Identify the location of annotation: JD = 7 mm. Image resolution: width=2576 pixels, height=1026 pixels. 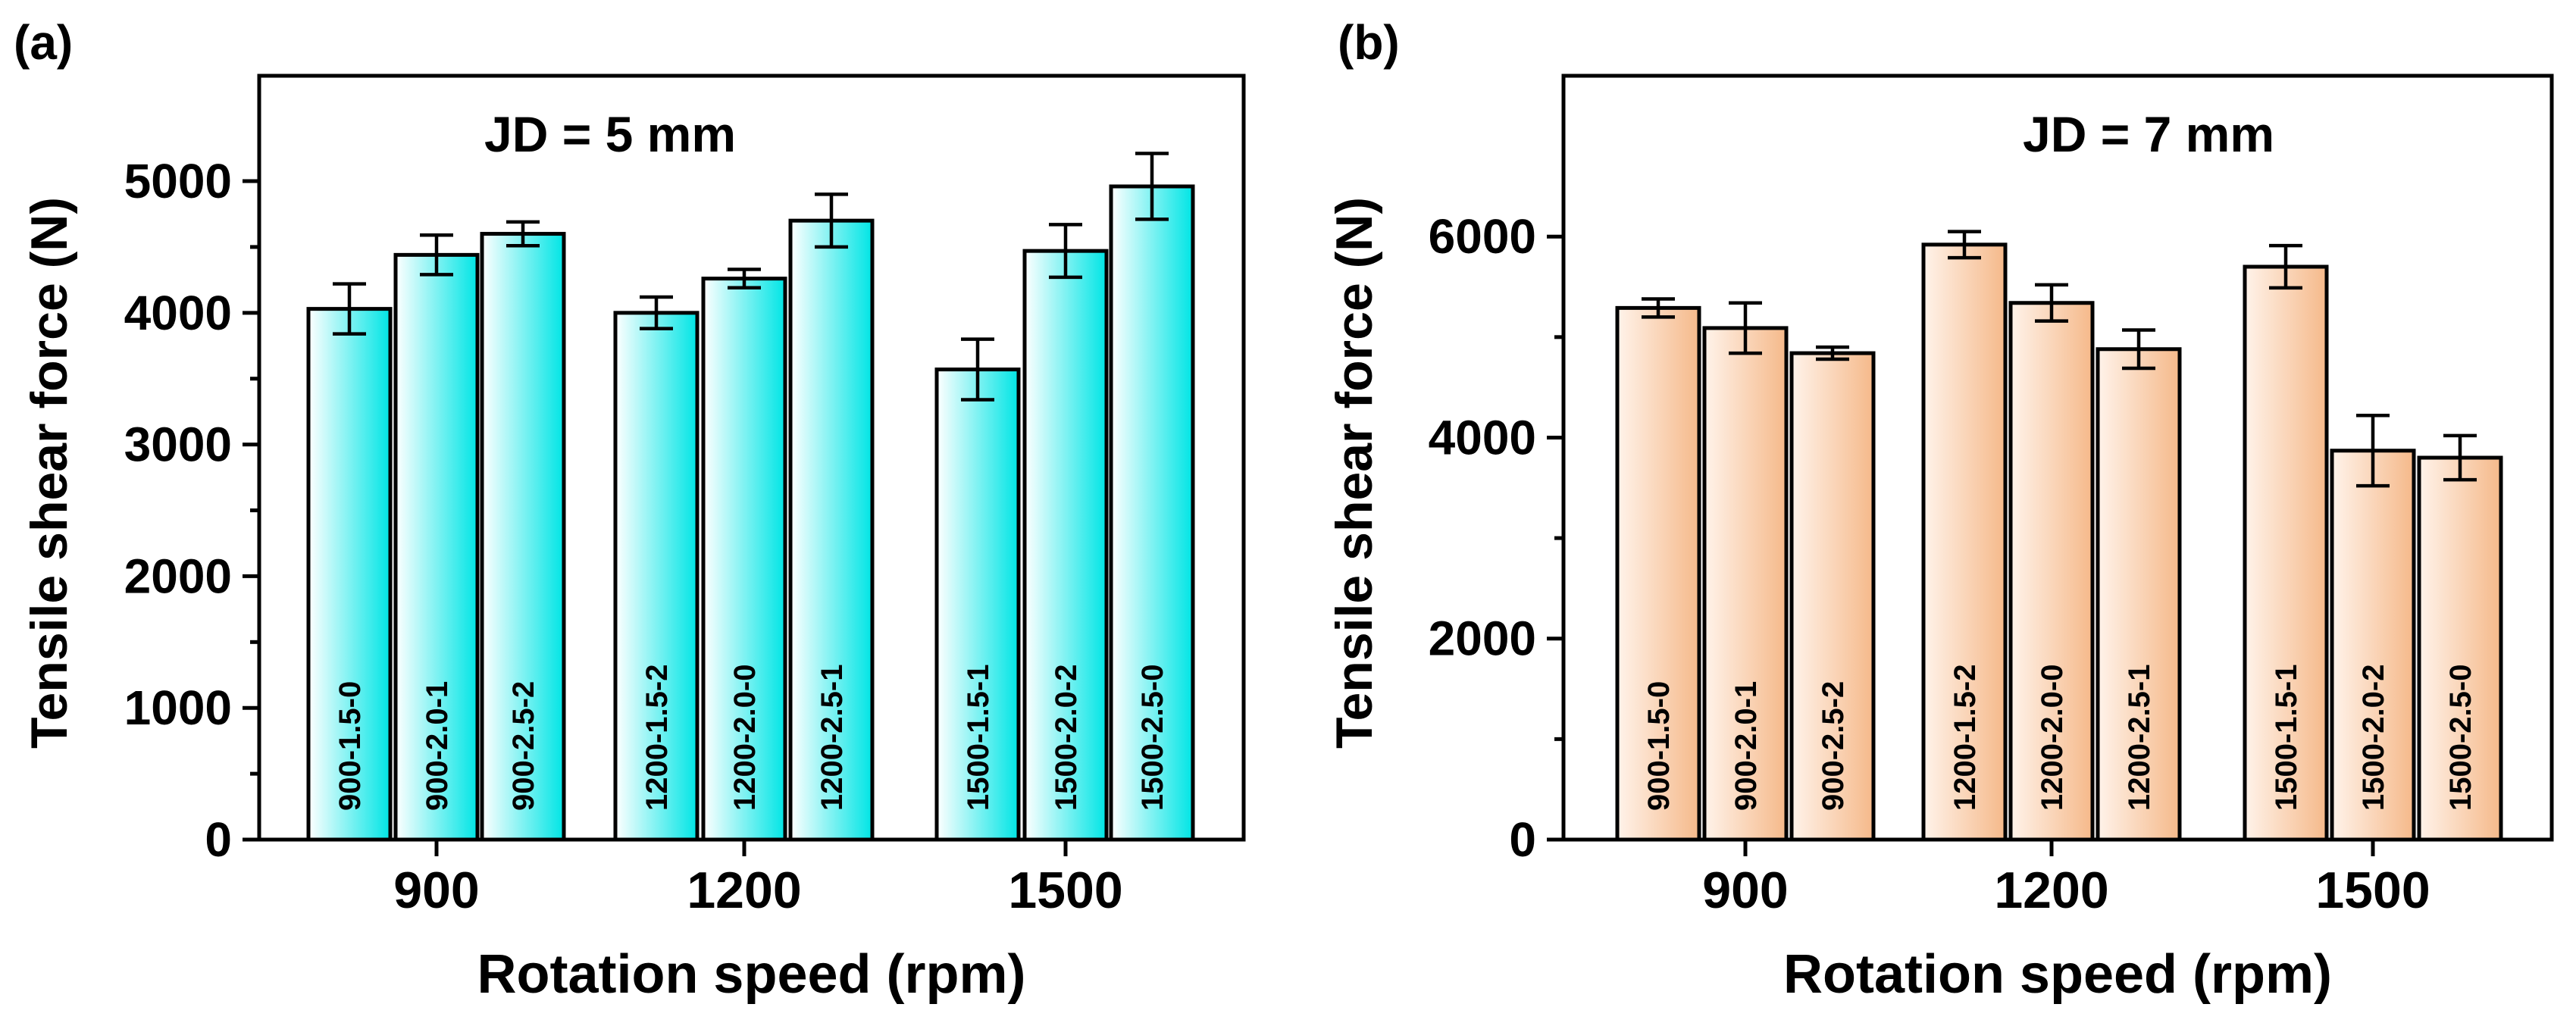
(2148, 134).